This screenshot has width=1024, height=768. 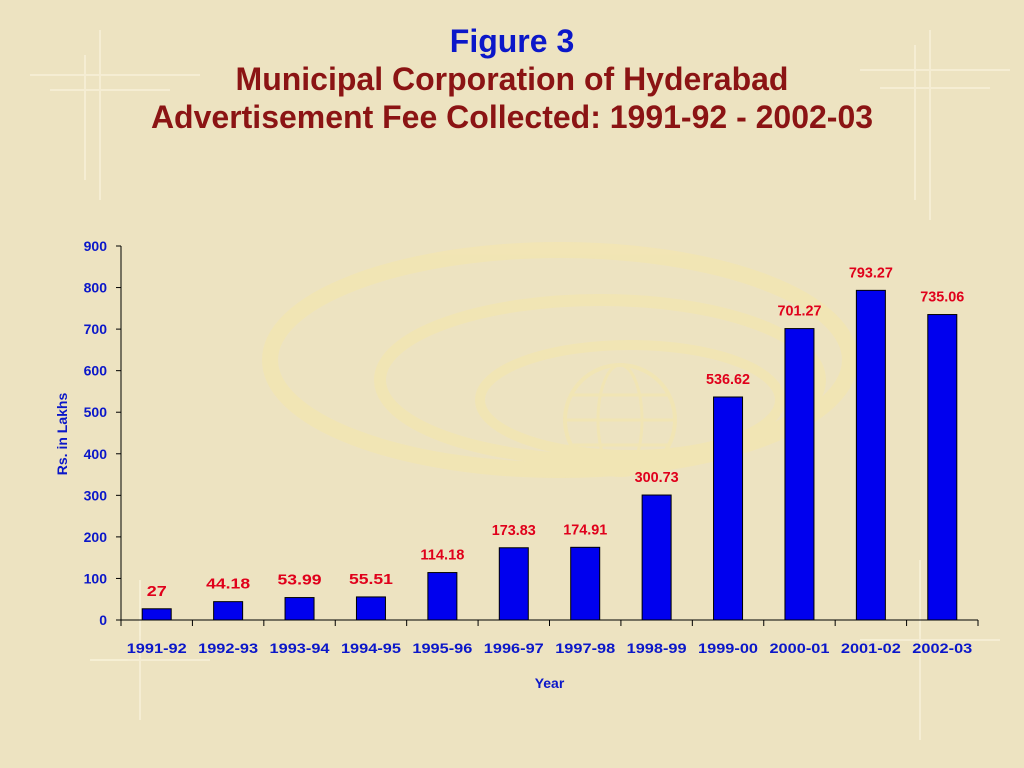 What do you see at coordinates (96, 329) in the screenshot?
I see `y-tick-label: 700` at bounding box center [96, 329].